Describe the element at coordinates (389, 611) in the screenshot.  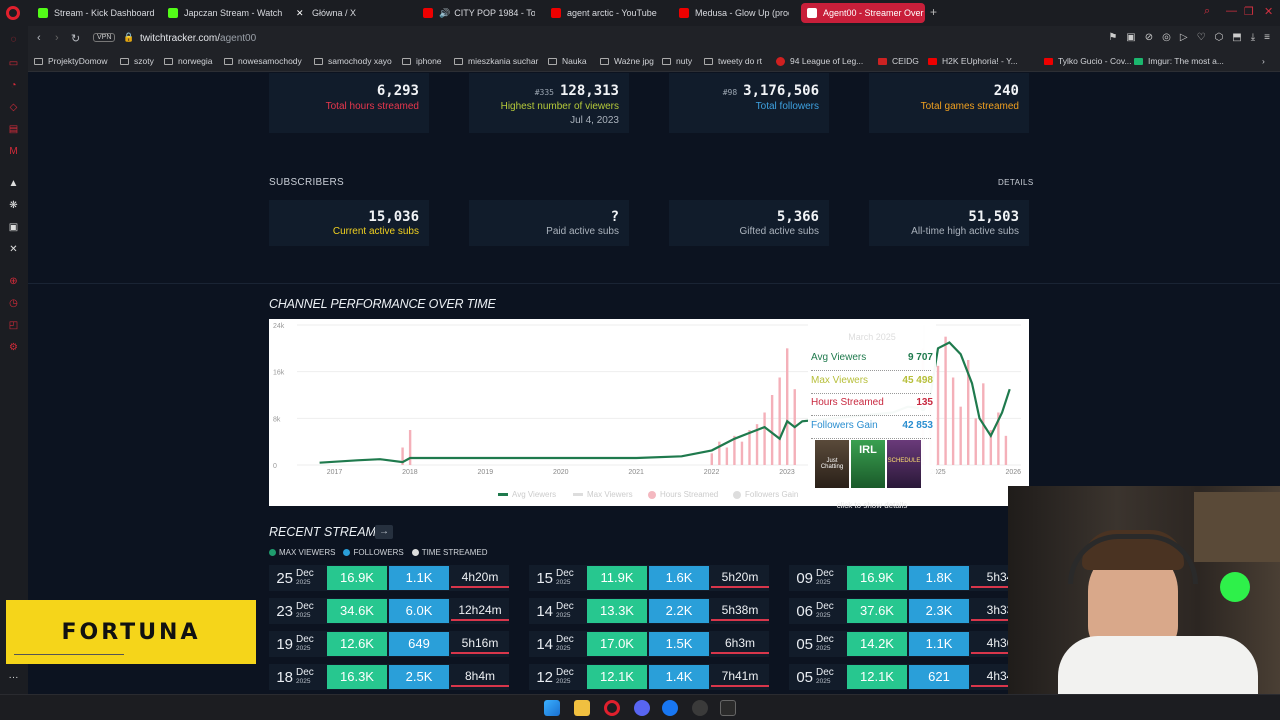
I see `stream-row: 23 Dec 2025 34.6K 6.0K 12h24m` at that location.